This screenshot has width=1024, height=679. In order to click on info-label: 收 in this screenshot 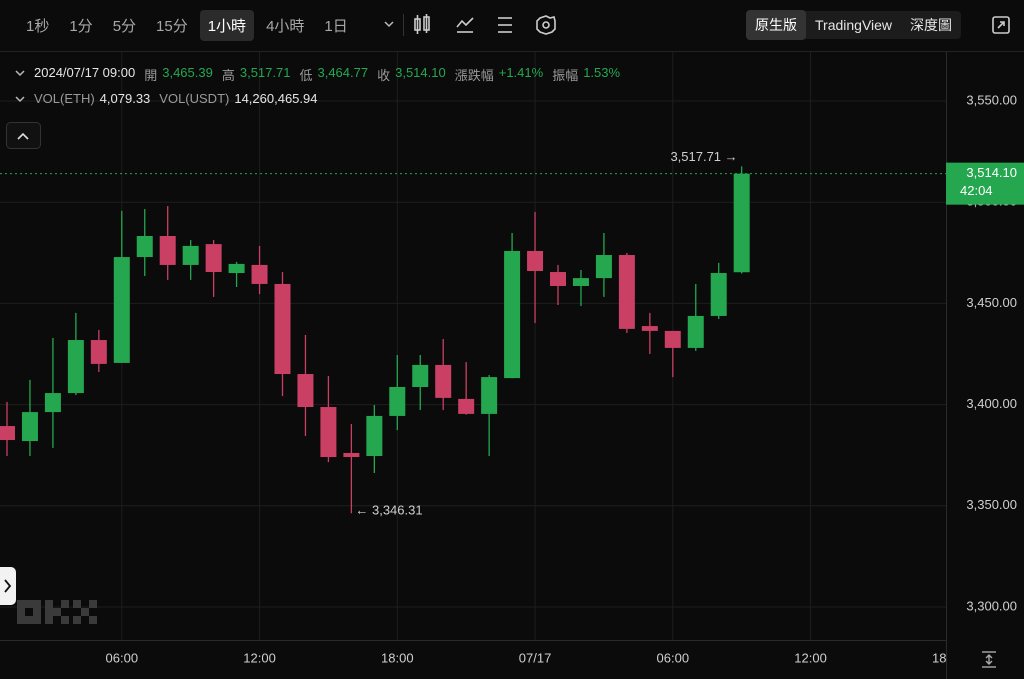, I will do `click(384, 75)`.